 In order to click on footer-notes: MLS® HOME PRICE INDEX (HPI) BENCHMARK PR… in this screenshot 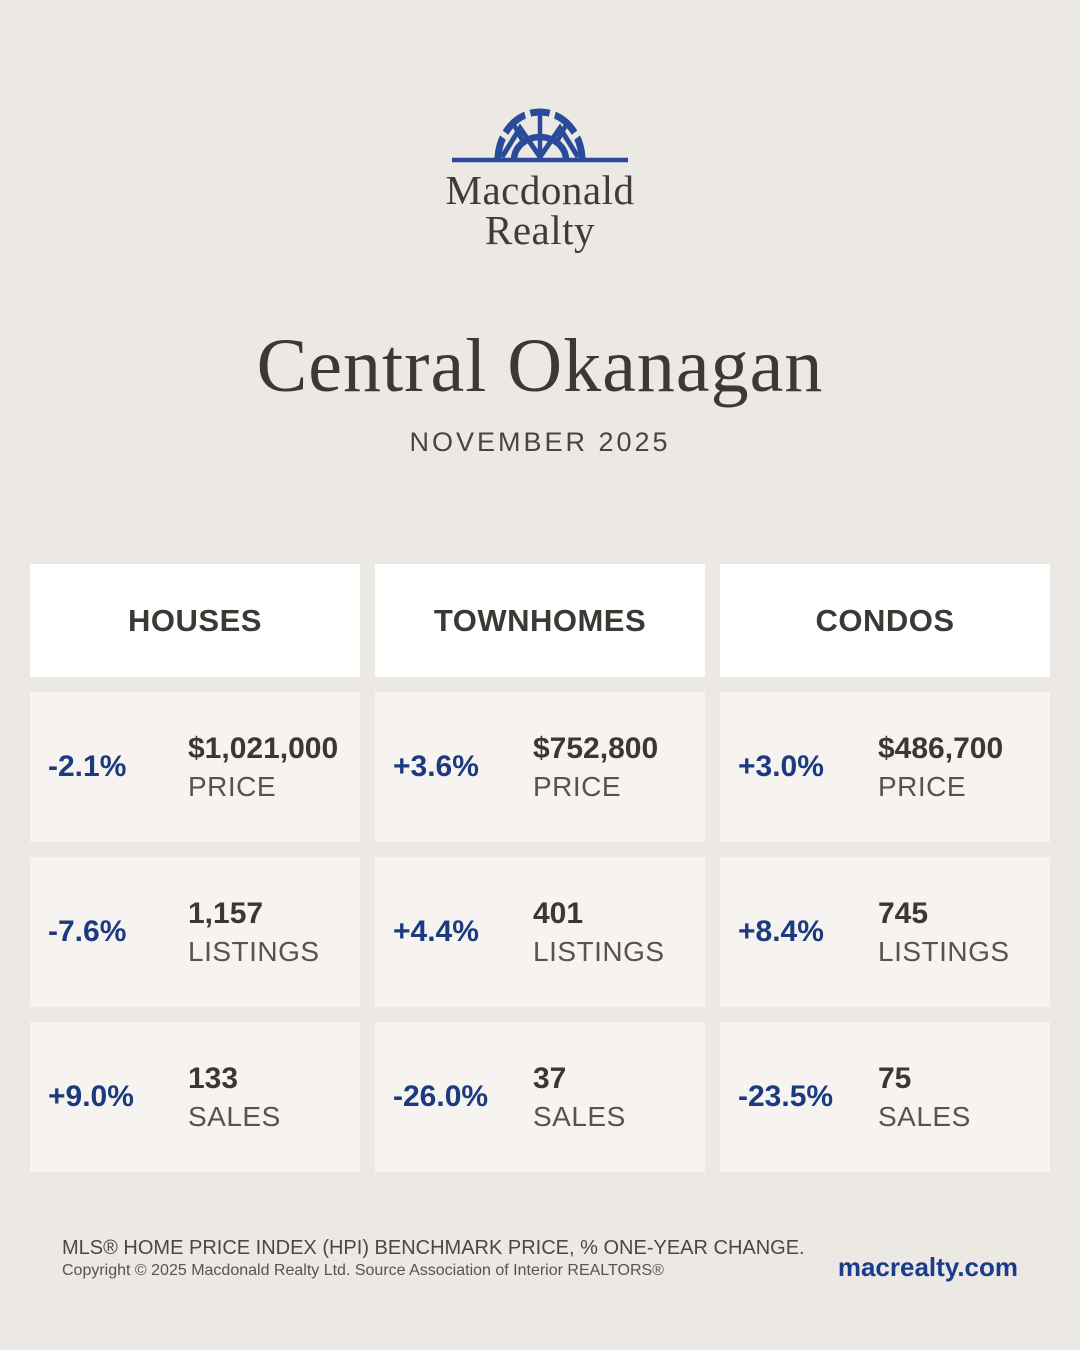, I will do `click(433, 1259)`.